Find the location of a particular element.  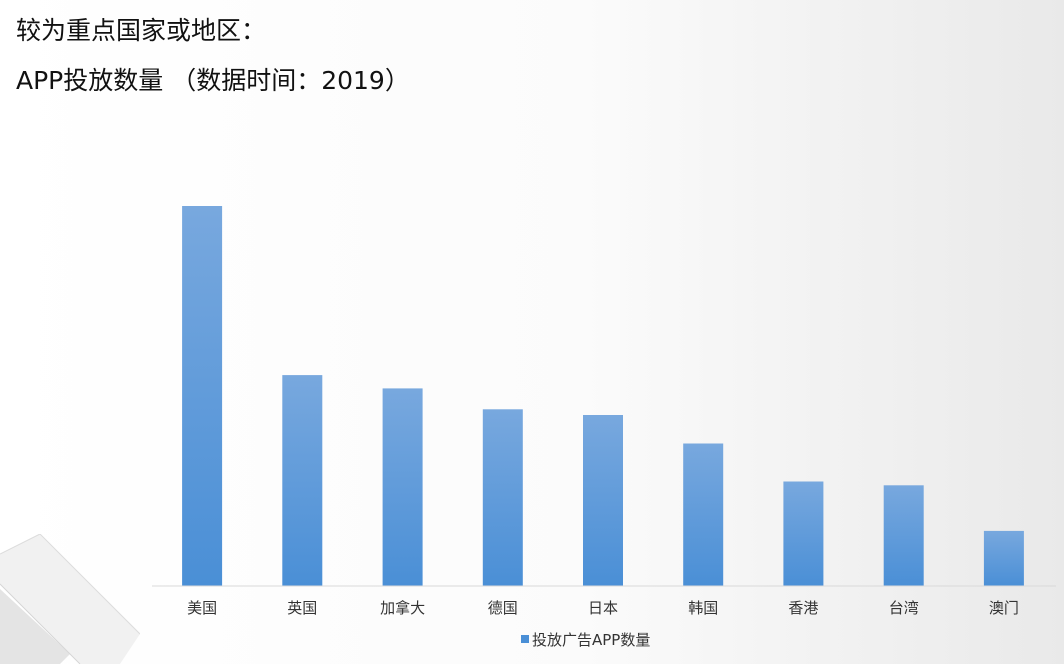

page-title: 较为重点国家或地区： is located at coordinates (141, 30).